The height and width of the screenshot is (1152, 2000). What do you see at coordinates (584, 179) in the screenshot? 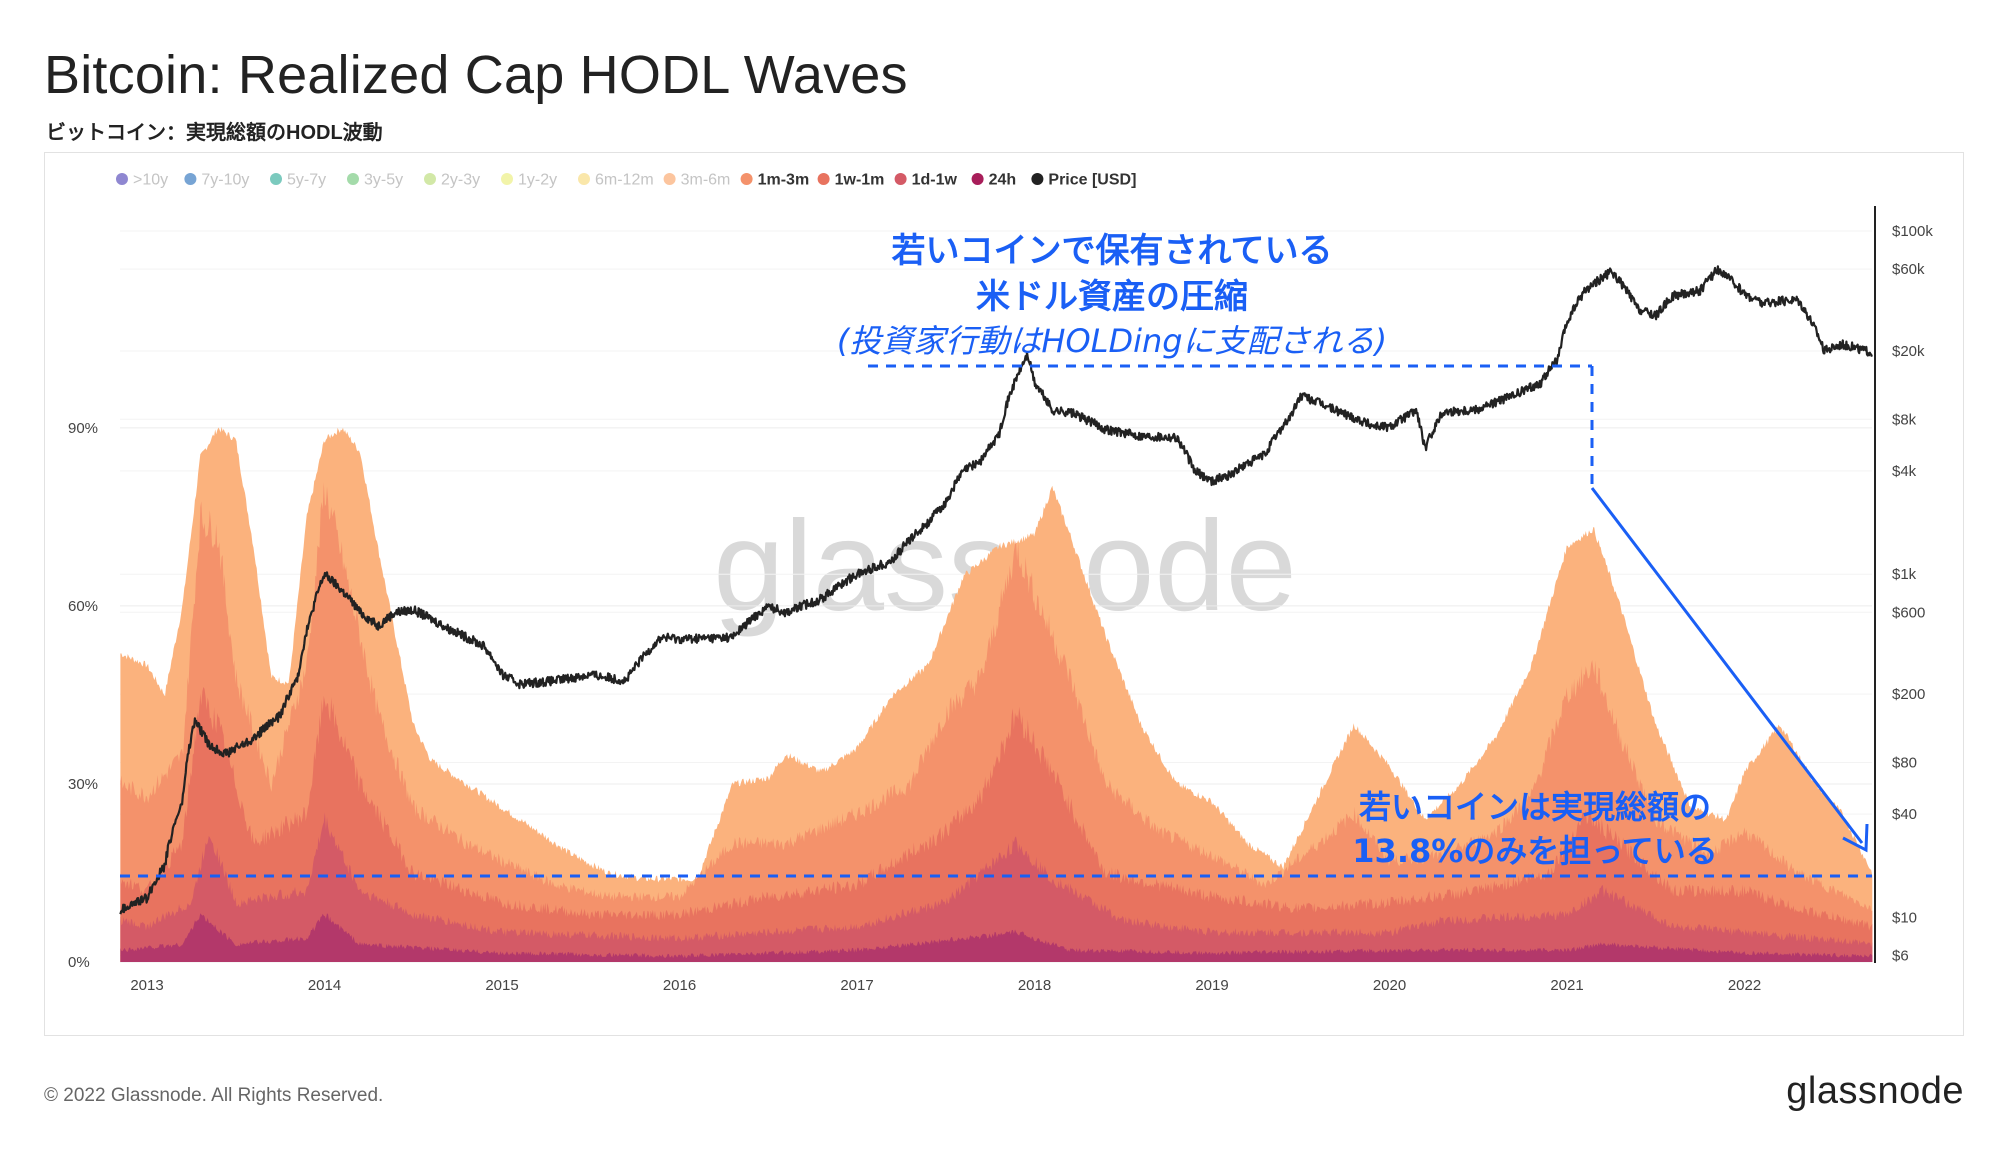
I see `legend-6m-12m-dot` at bounding box center [584, 179].